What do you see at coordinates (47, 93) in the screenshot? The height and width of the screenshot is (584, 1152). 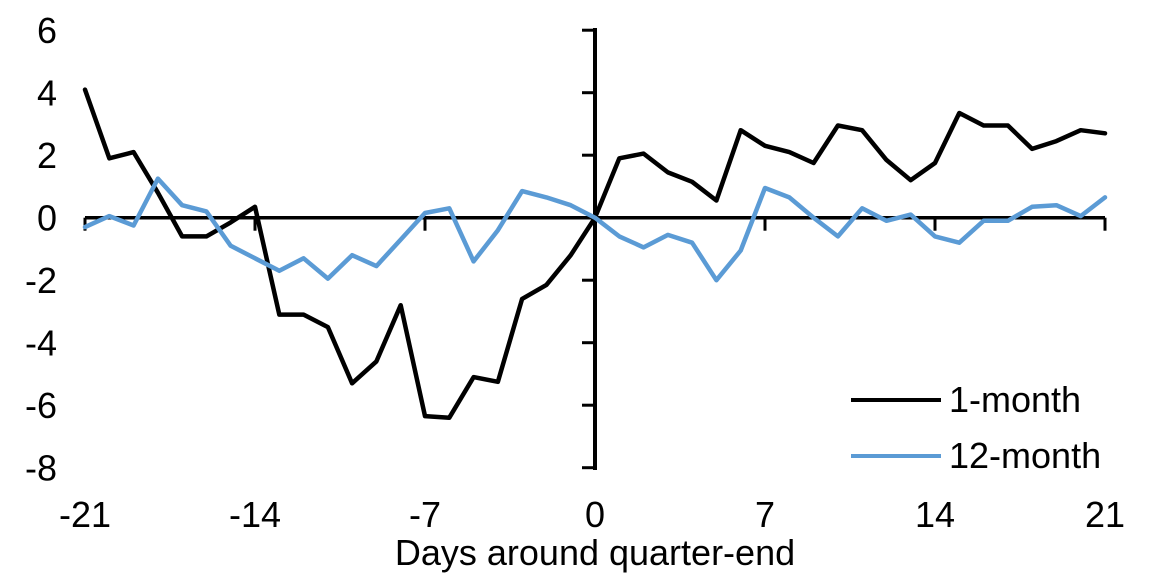 I see `y-tick-label-4: 4` at bounding box center [47, 93].